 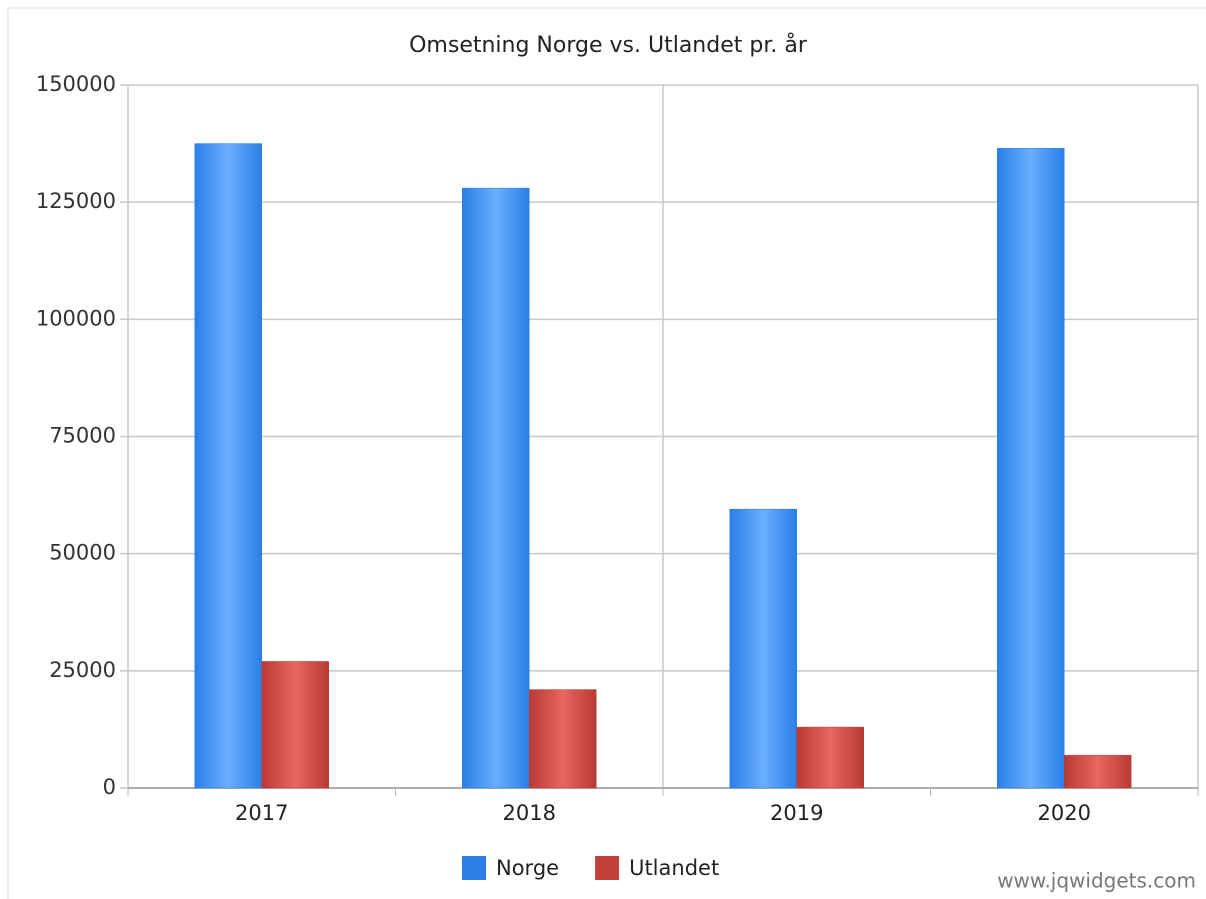 I want to click on chart-title: Omsetning Norge vs. Utlandet pr. år, so click(x=608, y=45).